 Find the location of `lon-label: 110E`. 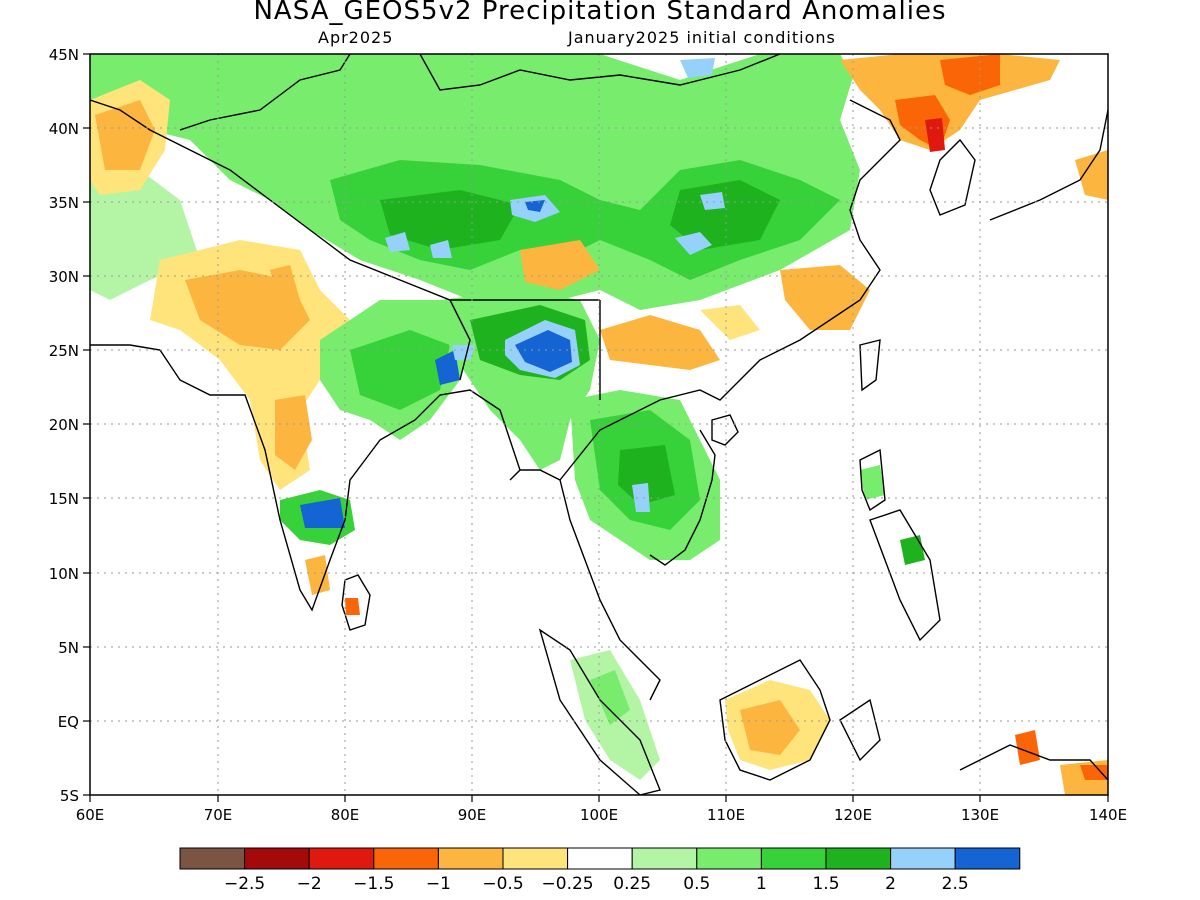

lon-label: 110E is located at coordinates (726, 815).